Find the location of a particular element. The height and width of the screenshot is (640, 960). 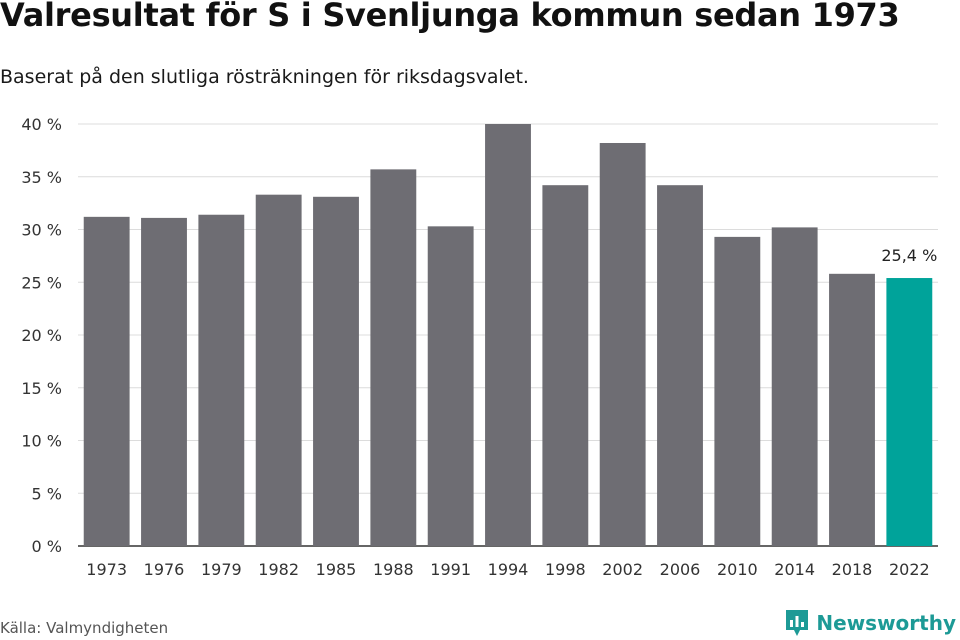

source-note: Källa: Valmyndigheten is located at coordinates (84, 628).